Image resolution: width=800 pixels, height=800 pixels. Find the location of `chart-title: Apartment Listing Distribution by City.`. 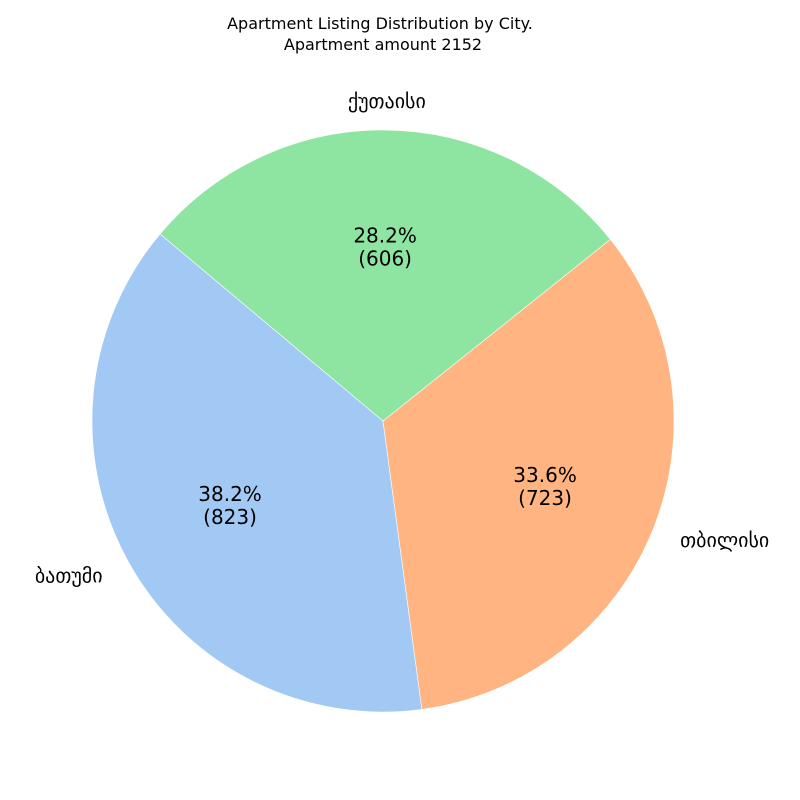

chart-title: Apartment Listing Distribution by City. is located at coordinates (380, 23).